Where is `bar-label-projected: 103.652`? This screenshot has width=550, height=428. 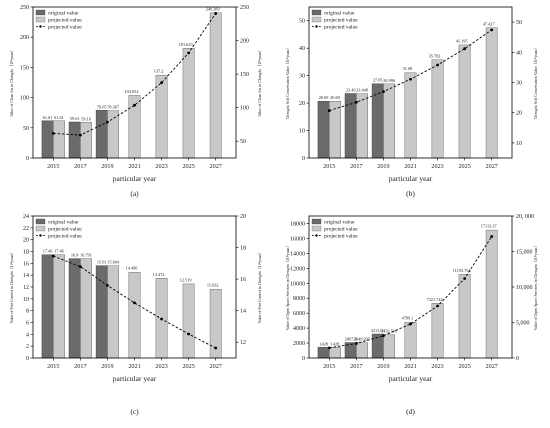
bar-label-projected: 103.652 is located at coordinates (132, 91).